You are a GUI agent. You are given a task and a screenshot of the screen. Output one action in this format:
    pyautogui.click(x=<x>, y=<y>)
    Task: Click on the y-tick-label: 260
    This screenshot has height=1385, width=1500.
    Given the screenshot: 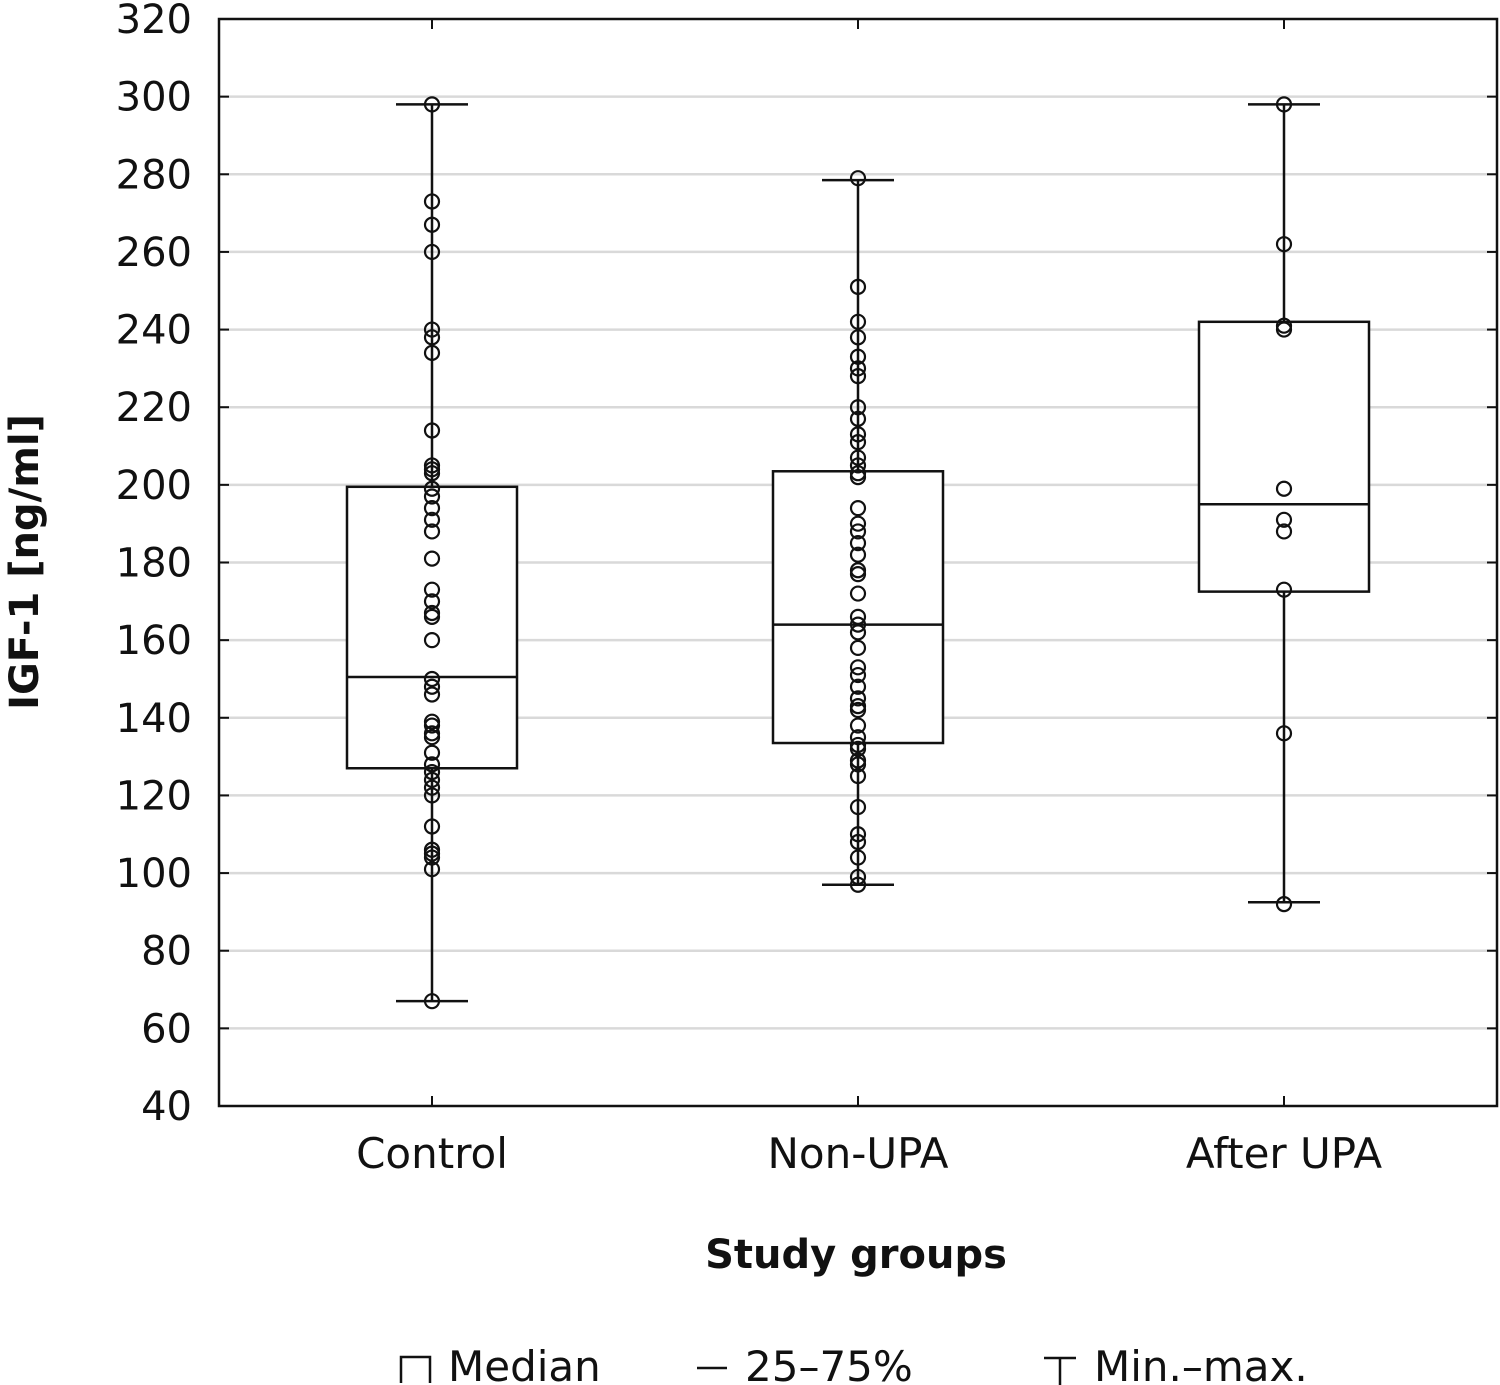 What is the action you would take?
    pyautogui.click(x=154, y=253)
    